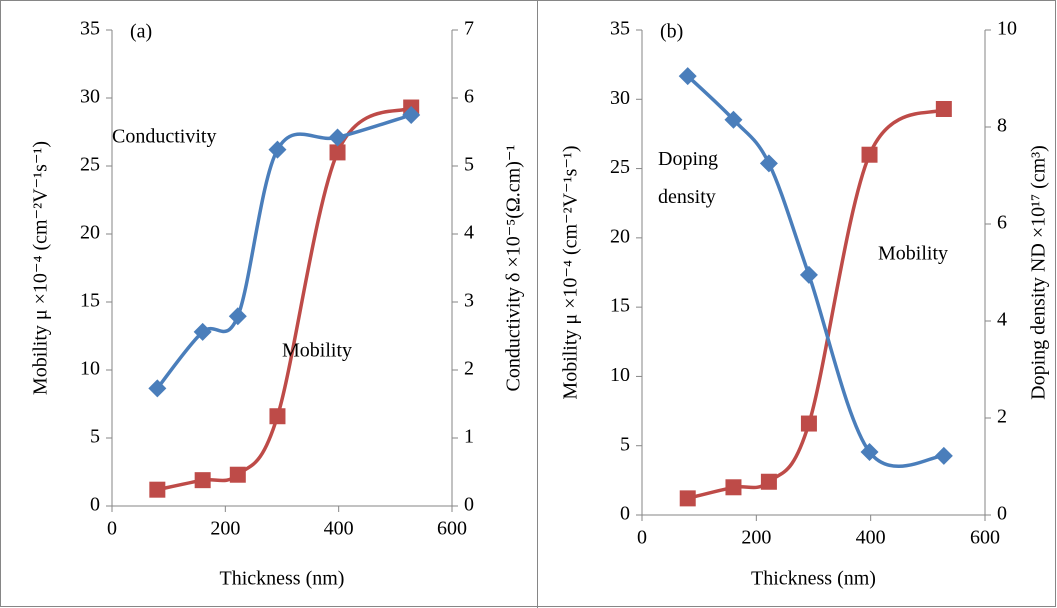 Image resolution: width=1057 pixels, height=608 pixels. What do you see at coordinates (469, 29) in the screenshot?
I see `y2-tick-label: 7` at bounding box center [469, 29].